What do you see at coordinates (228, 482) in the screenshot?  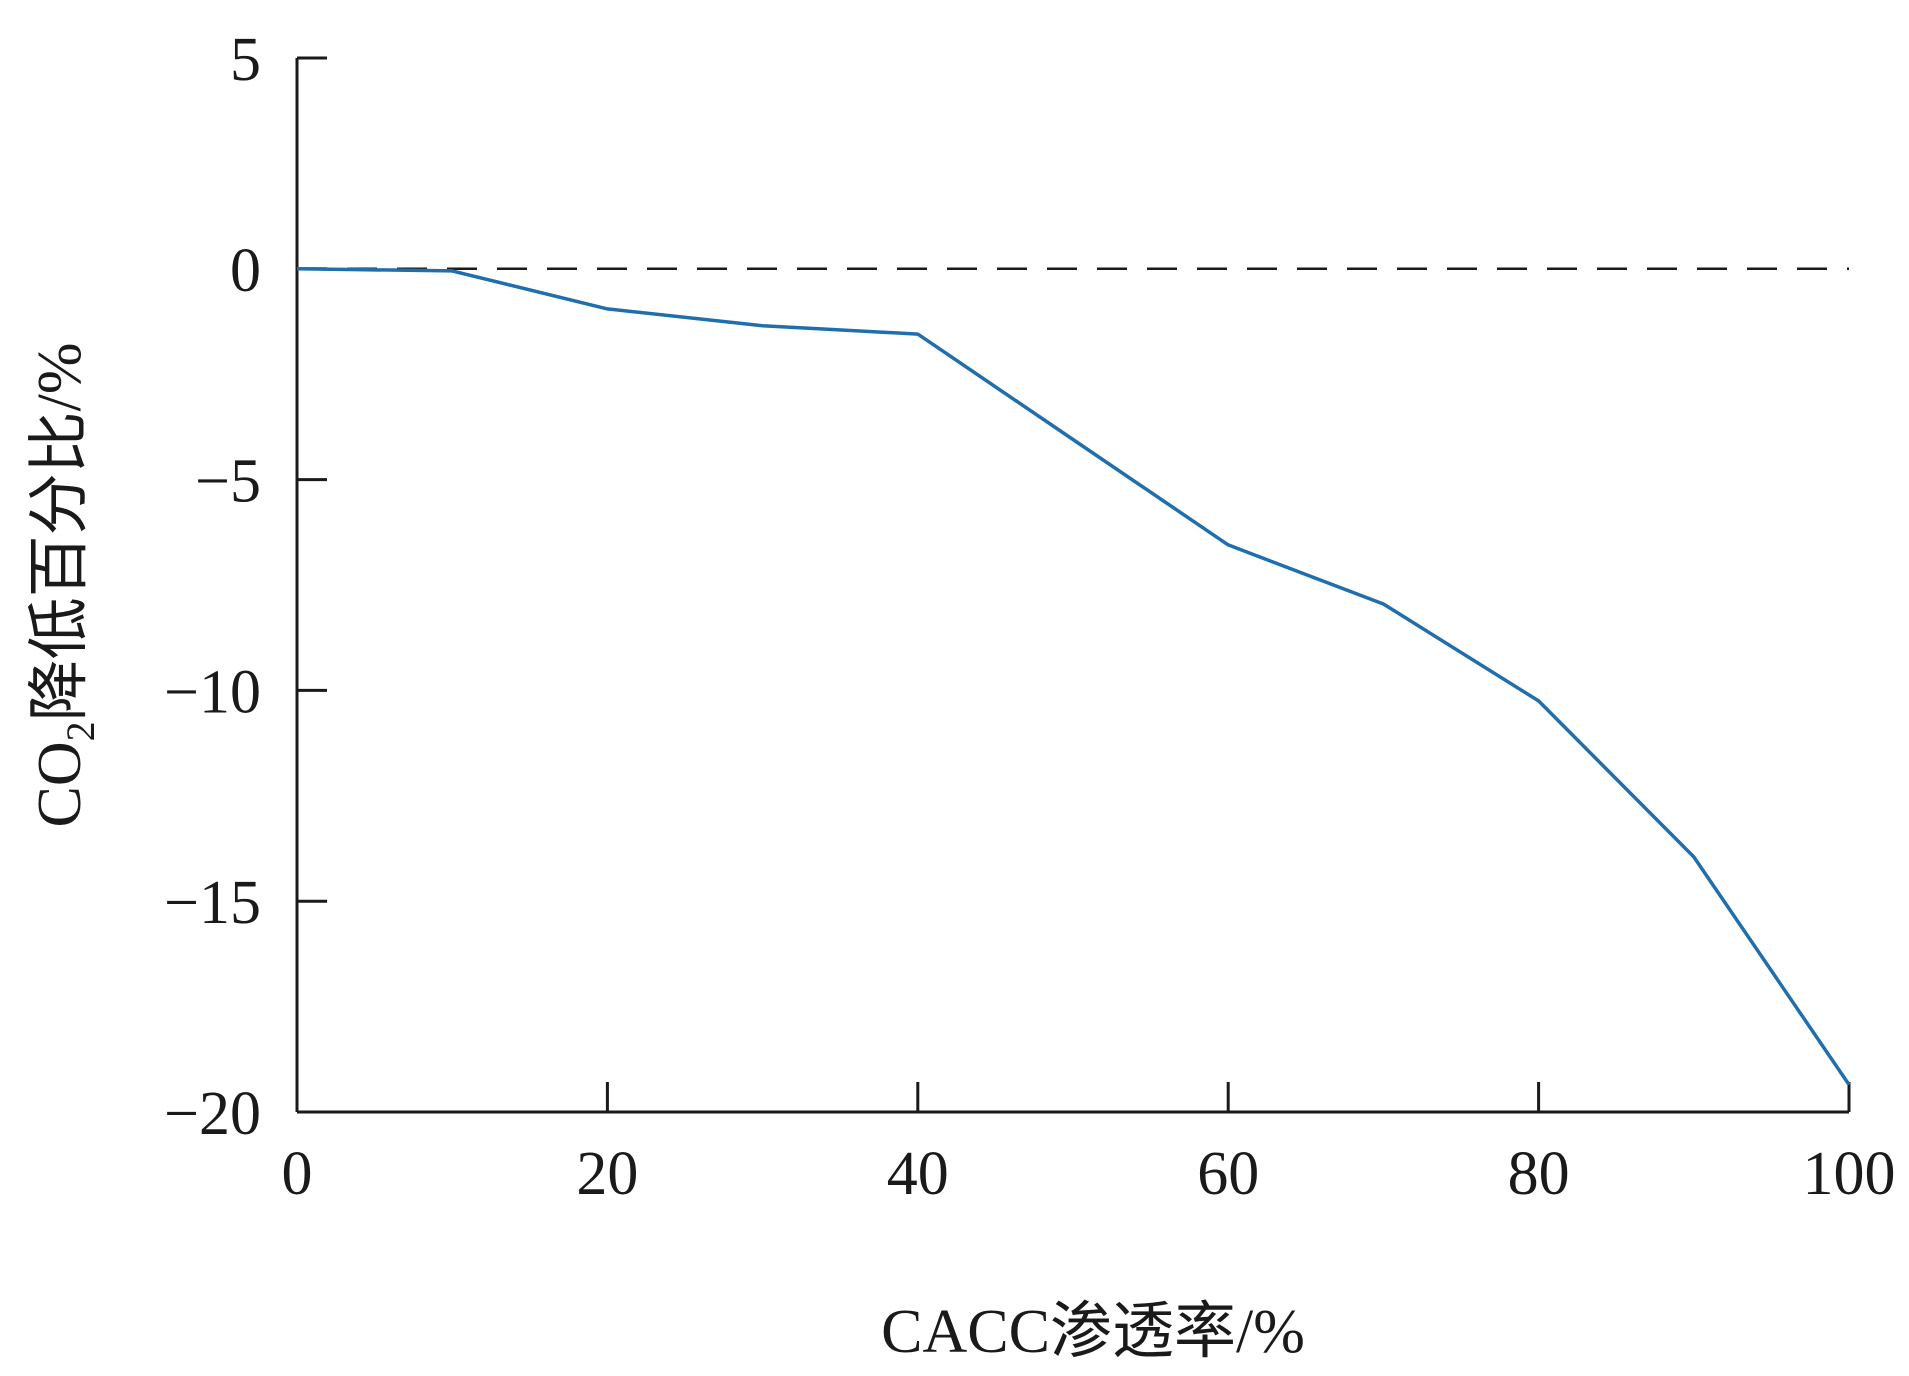 I see `y-tick-label: −5` at bounding box center [228, 482].